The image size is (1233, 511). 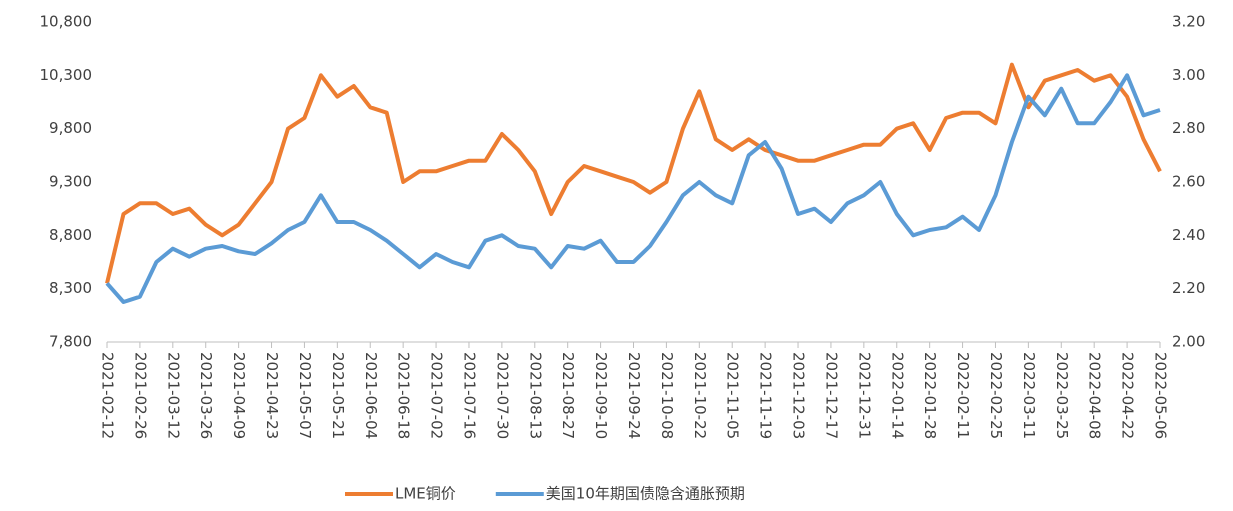 What do you see at coordinates (930, 395) in the screenshot?
I see `x-tick-label: 2022-01-28` at bounding box center [930, 395].